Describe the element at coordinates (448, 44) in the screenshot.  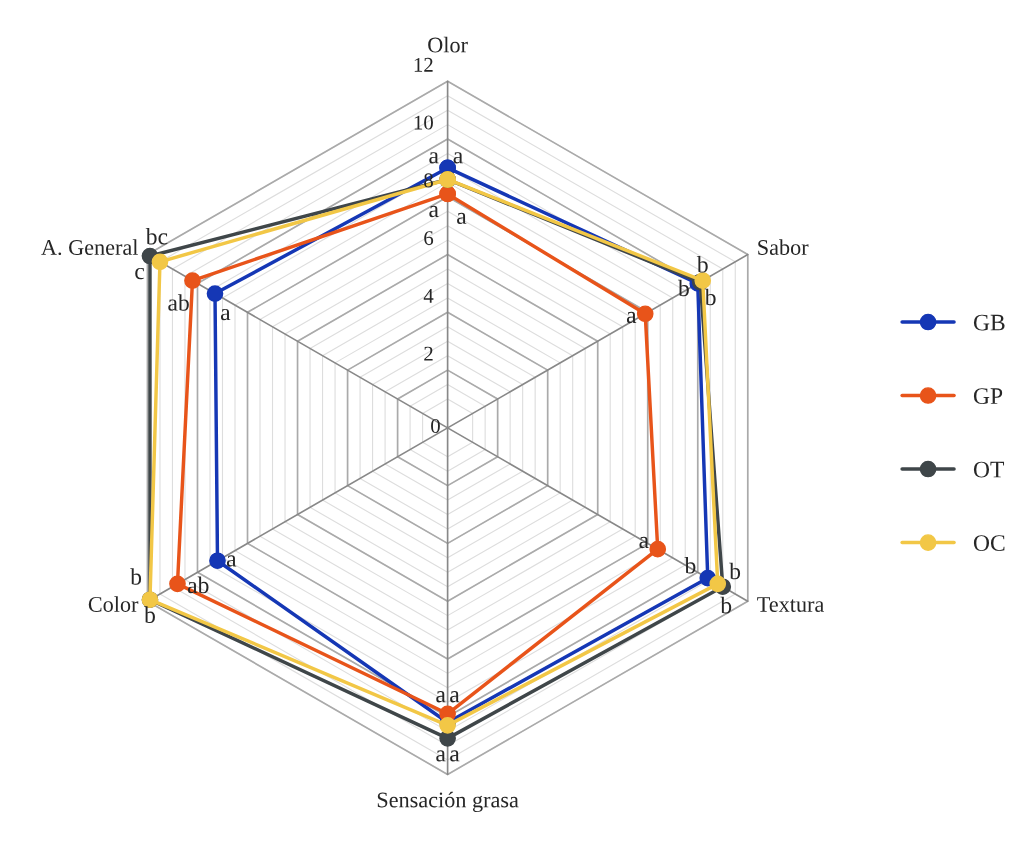
I see `spoke-label: Olor` at that location.